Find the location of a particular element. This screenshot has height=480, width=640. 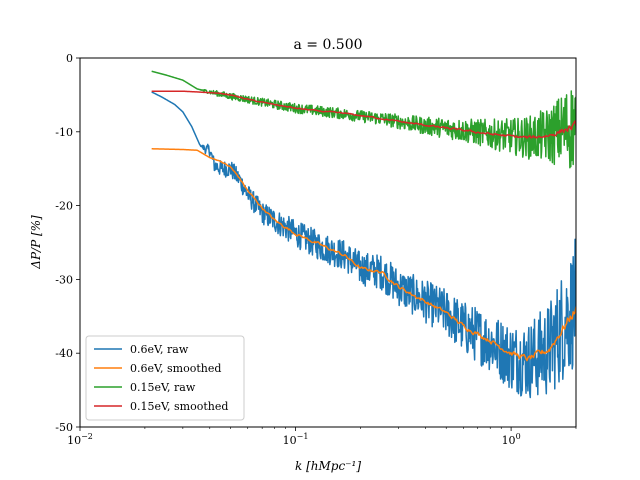

y-tick-label: -10 is located at coordinates (64, 132).